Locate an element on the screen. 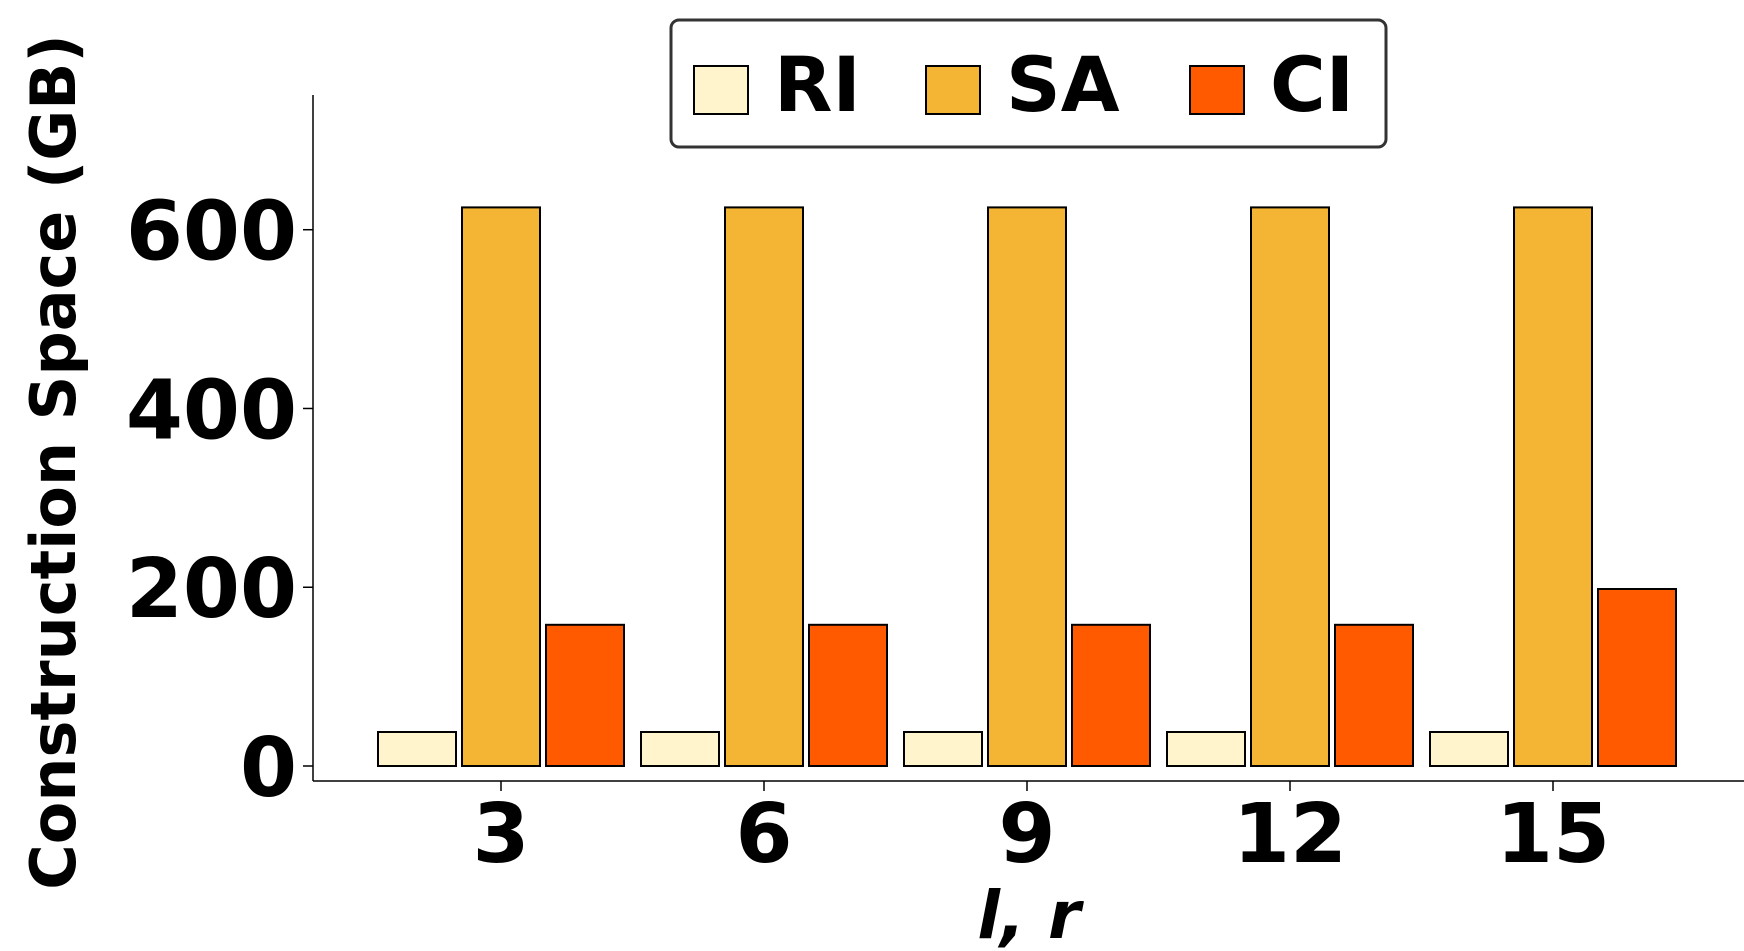 The image size is (1744, 951). x-tick-label: 9 is located at coordinates (1026, 834).